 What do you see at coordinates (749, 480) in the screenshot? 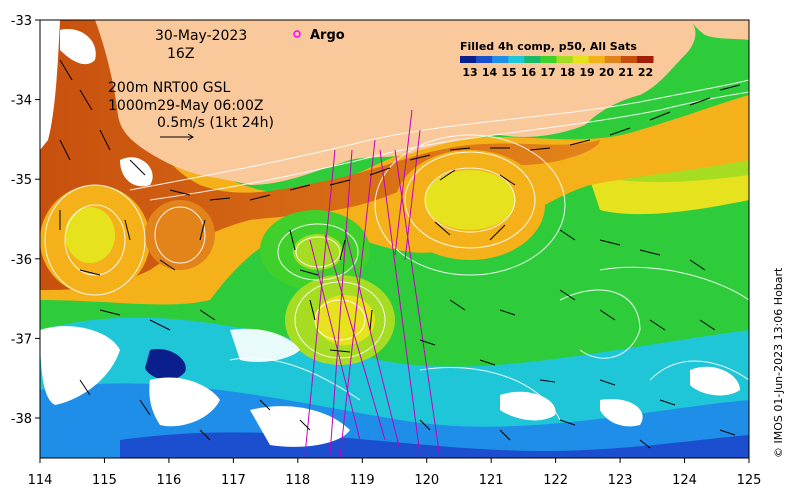
I see `lon-tick-label: 125` at bounding box center [749, 480].